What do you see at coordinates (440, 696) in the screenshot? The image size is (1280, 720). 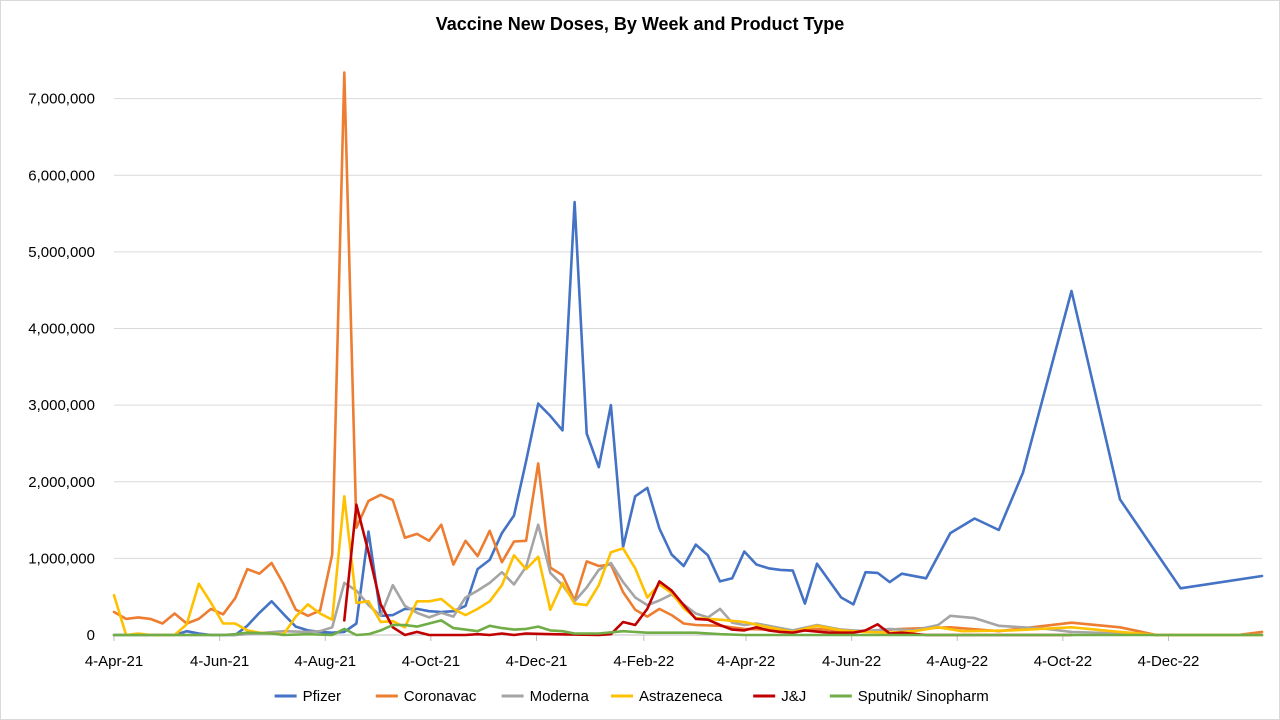 I see `legend-label: Coronavac` at bounding box center [440, 696].